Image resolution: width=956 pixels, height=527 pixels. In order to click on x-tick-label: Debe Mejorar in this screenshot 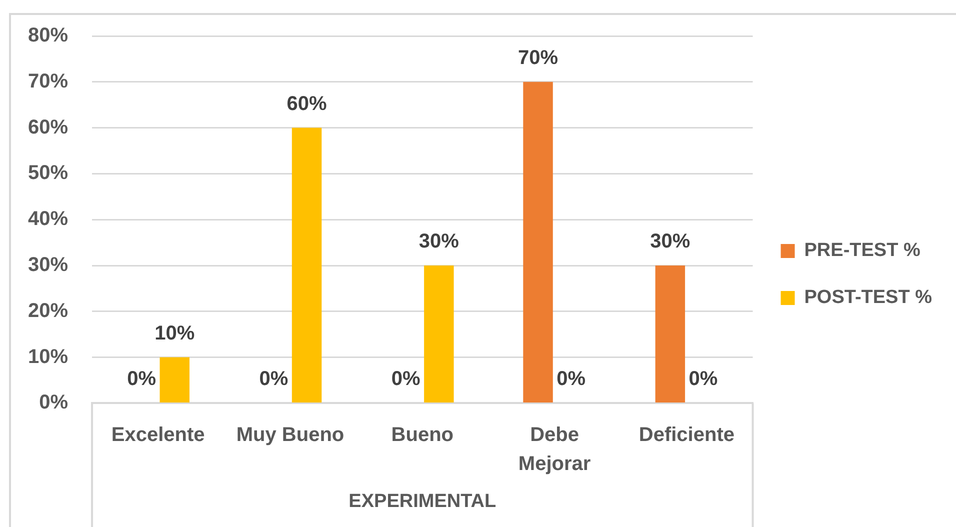, I will do `click(554, 450)`.